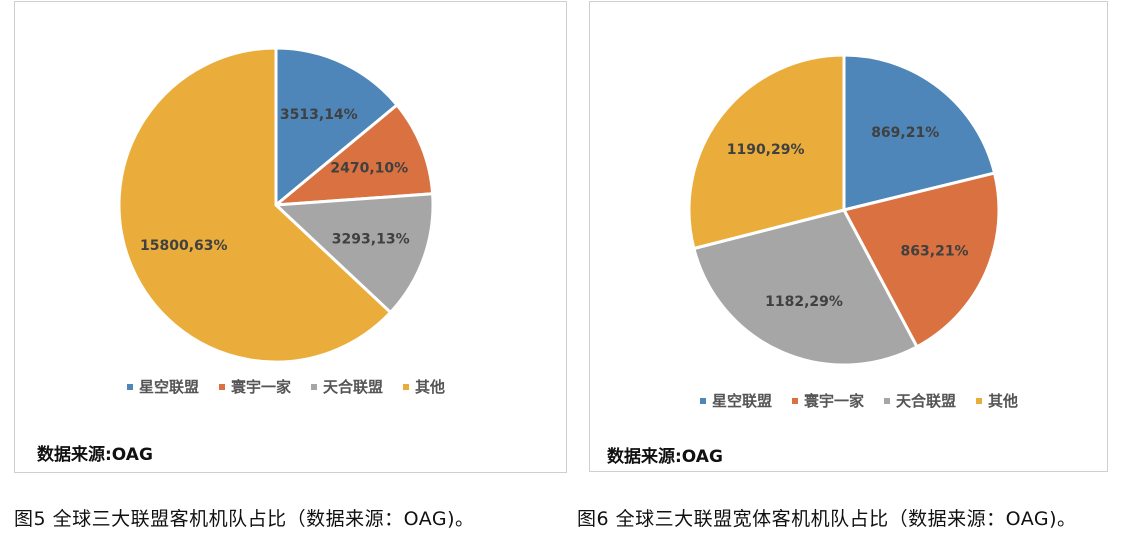 This screenshot has height=541, width=1128. I want to click on slice-data-label: 1190,29%, so click(766, 150).